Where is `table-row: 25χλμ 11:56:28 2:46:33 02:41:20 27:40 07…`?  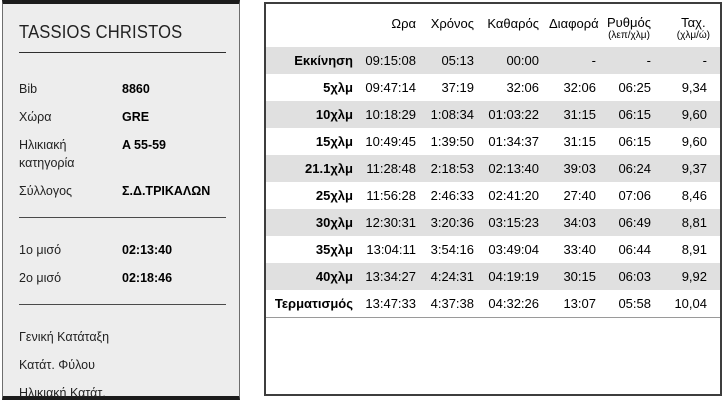
table-row: 25χλμ 11:56:28 2:46:33 02:41:20 27:40 07… is located at coordinates (493, 195).